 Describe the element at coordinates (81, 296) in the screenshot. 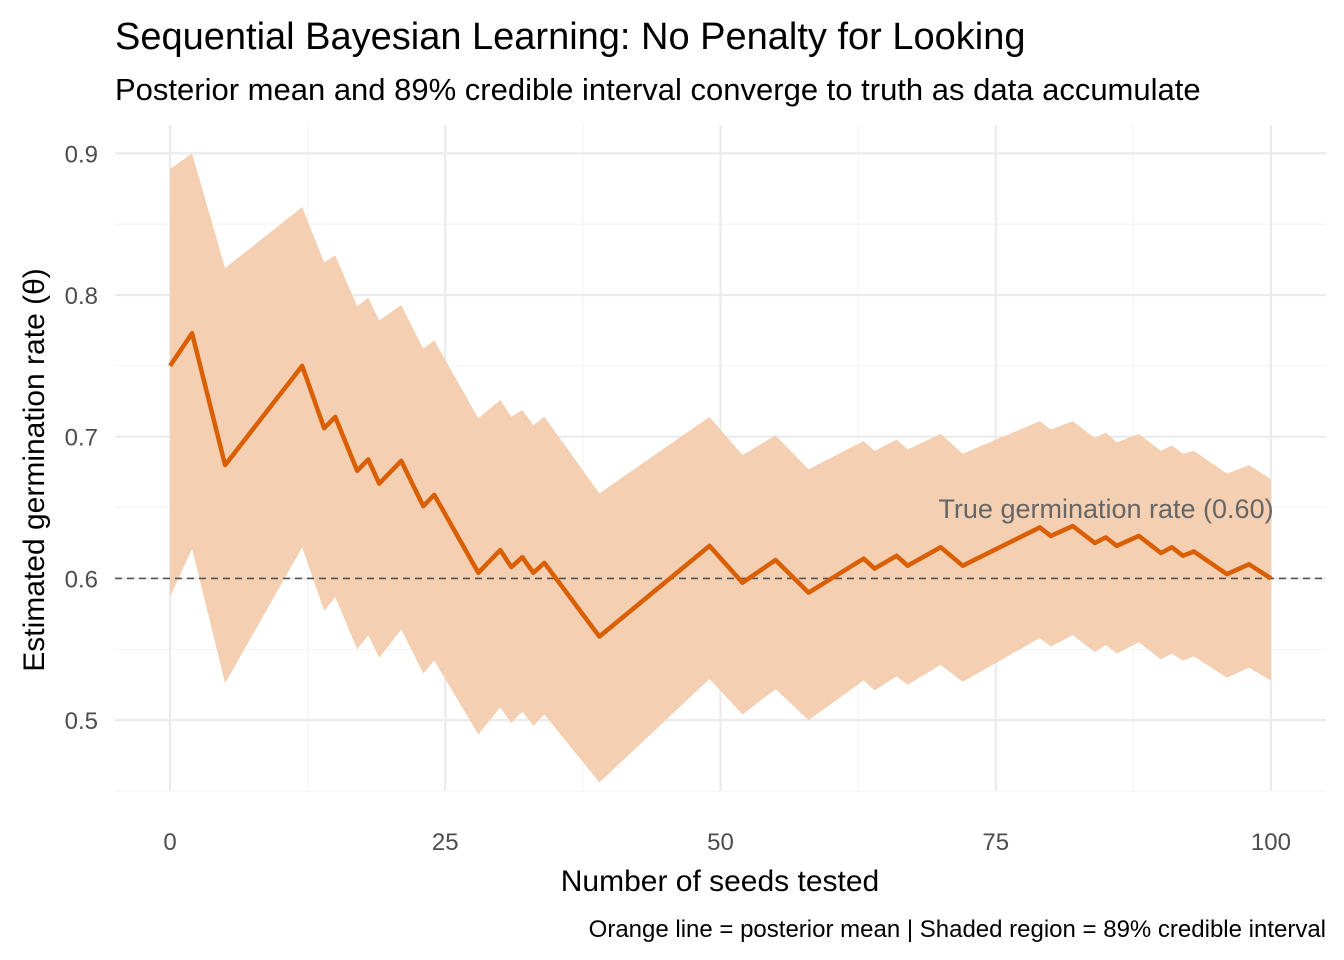

I see `y-tick-label: 0.8` at that location.